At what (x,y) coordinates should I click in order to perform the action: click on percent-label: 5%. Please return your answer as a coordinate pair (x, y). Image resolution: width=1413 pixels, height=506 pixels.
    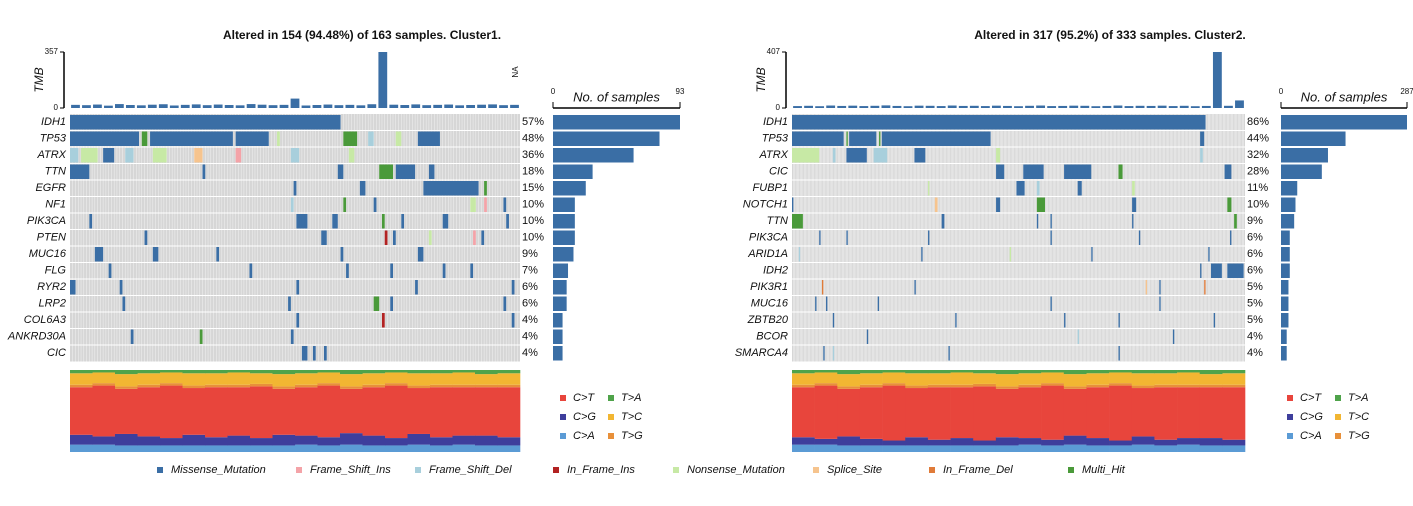
    Looking at the image, I should click on (1255, 287).